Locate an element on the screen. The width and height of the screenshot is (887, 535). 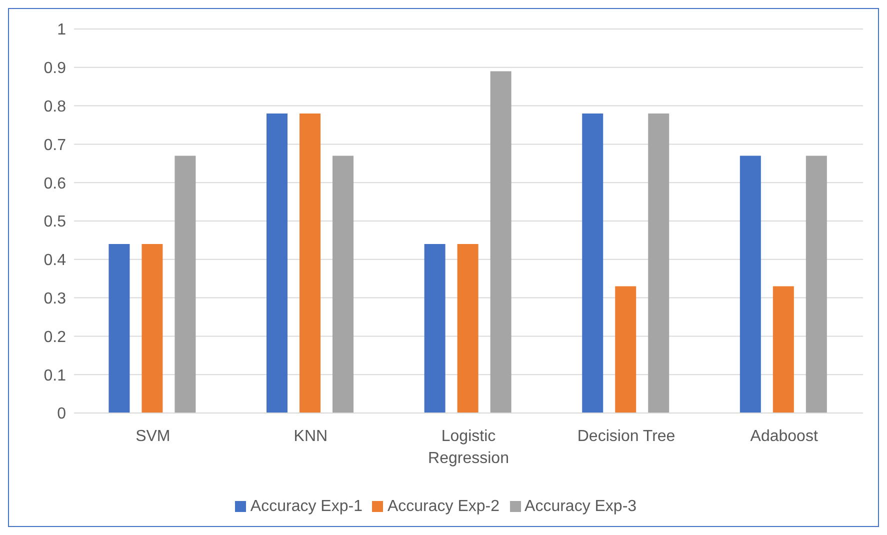
y-tick-label: 0.8 is located at coordinates (55, 107).